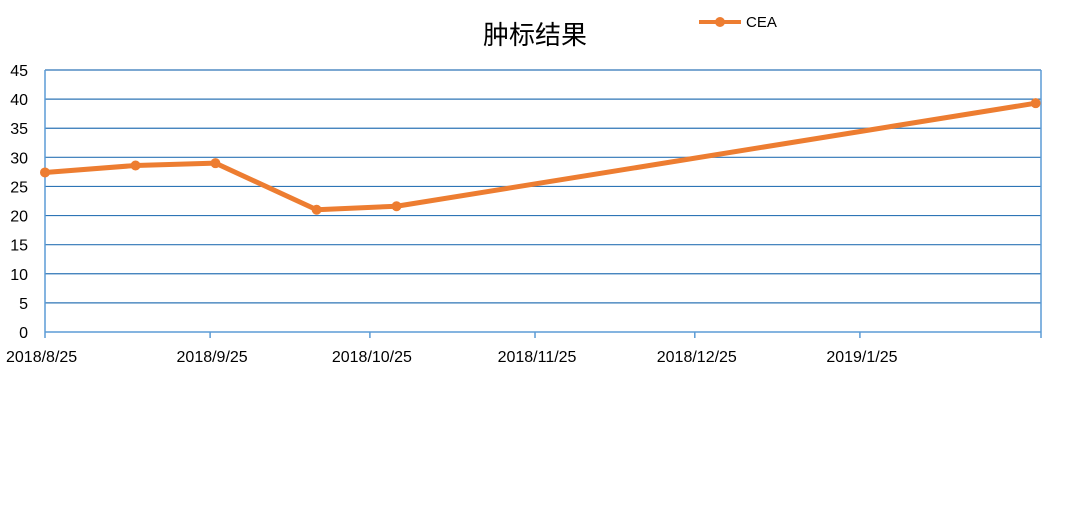 The image size is (1071, 517). Describe the element at coordinates (19, 202) in the screenshot. I see `y-axis-ticks: 0 5 10 15 20 25 30 35 40 45` at that location.